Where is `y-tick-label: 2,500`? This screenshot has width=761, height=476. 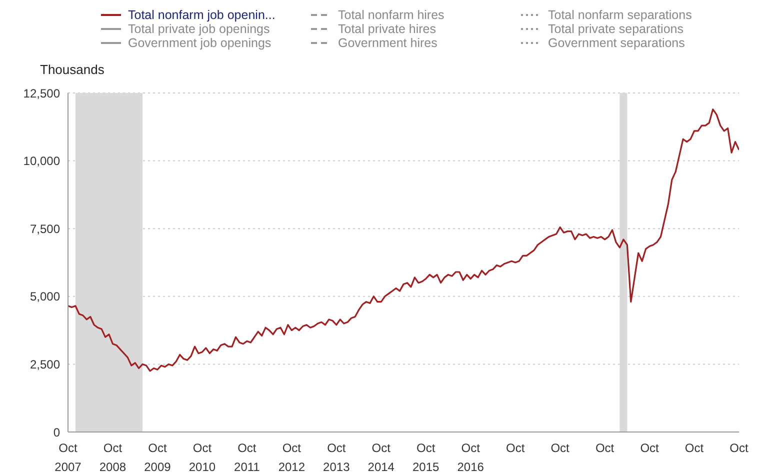
y-tick-label: 2,500 is located at coordinates (45, 364).